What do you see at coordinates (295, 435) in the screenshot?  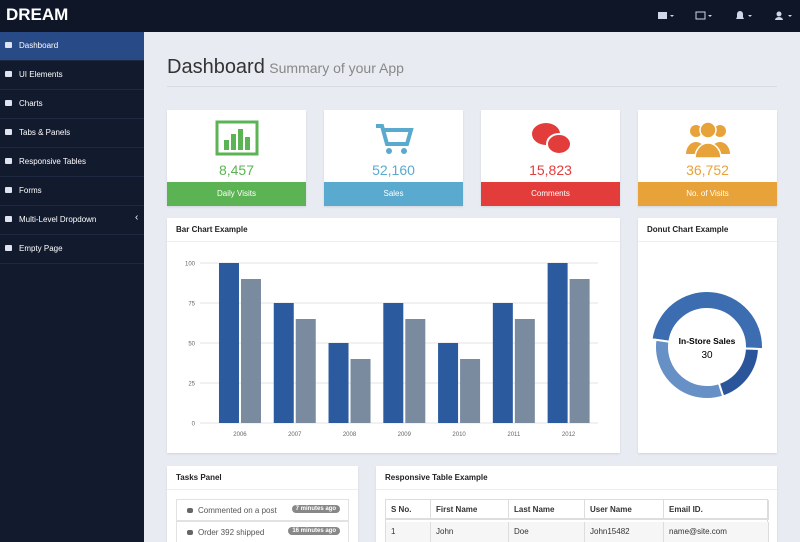 I see `x-tick-label: 2007` at bounding box center [295, 435].